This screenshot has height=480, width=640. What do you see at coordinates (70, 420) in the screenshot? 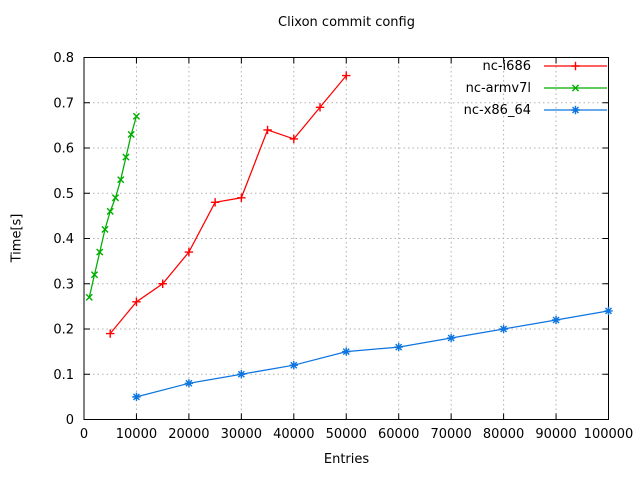
I see `y-tick-label: 0` at bounding box center [70, 420].